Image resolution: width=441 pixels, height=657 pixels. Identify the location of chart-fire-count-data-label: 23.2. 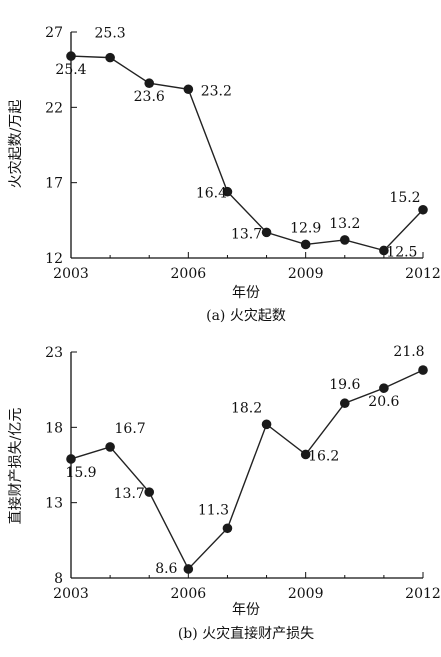
(216, 91).